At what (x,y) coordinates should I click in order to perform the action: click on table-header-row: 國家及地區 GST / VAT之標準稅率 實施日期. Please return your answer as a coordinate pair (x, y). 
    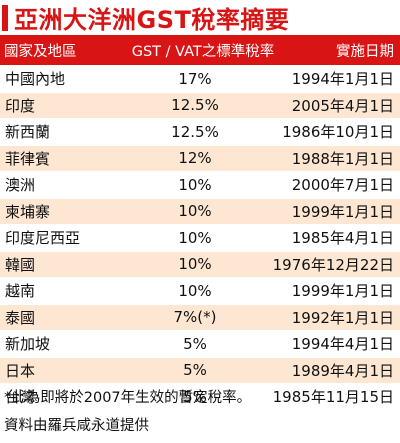
    Looking at the image, I should click on (200, 50).